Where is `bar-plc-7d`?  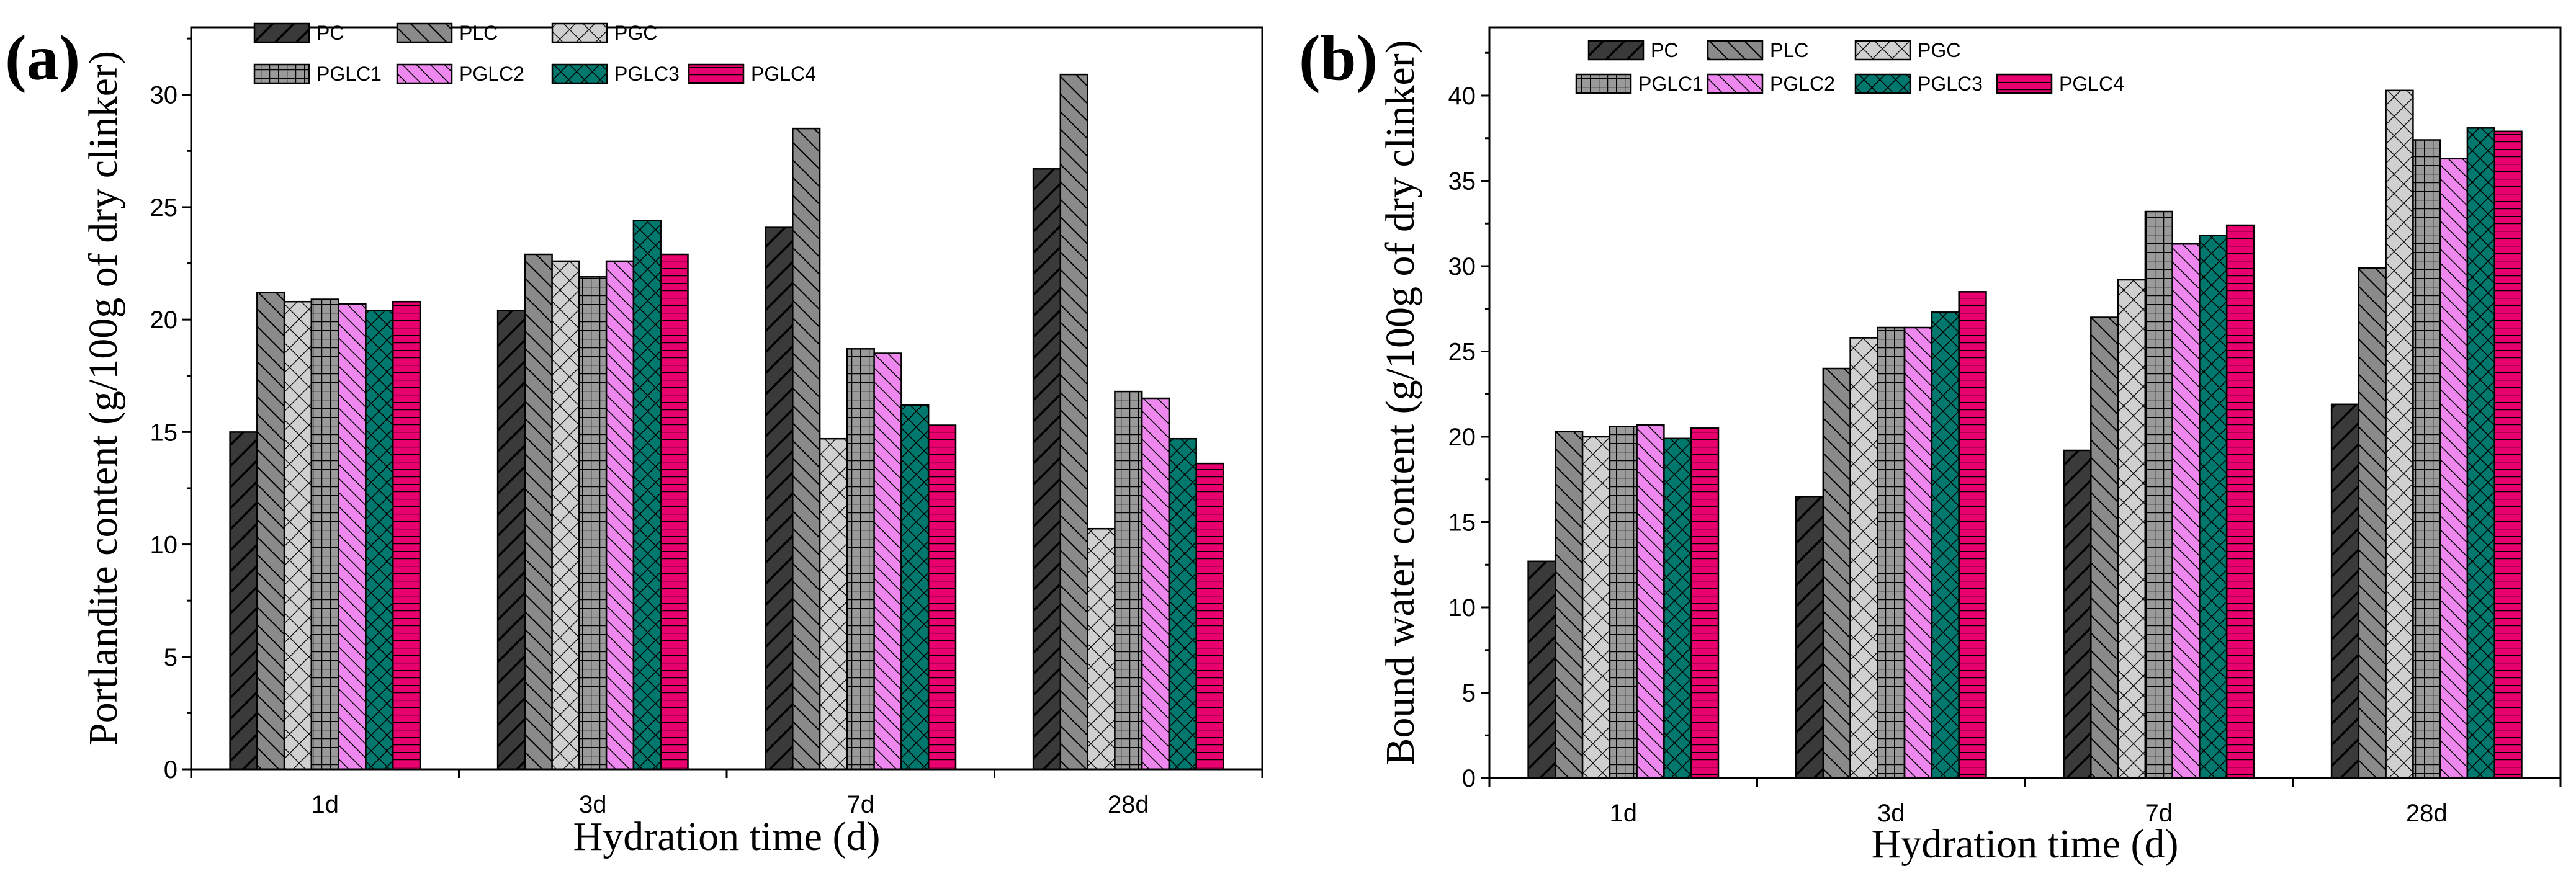 bar-plc-7d is located at coordinates (806, 449).